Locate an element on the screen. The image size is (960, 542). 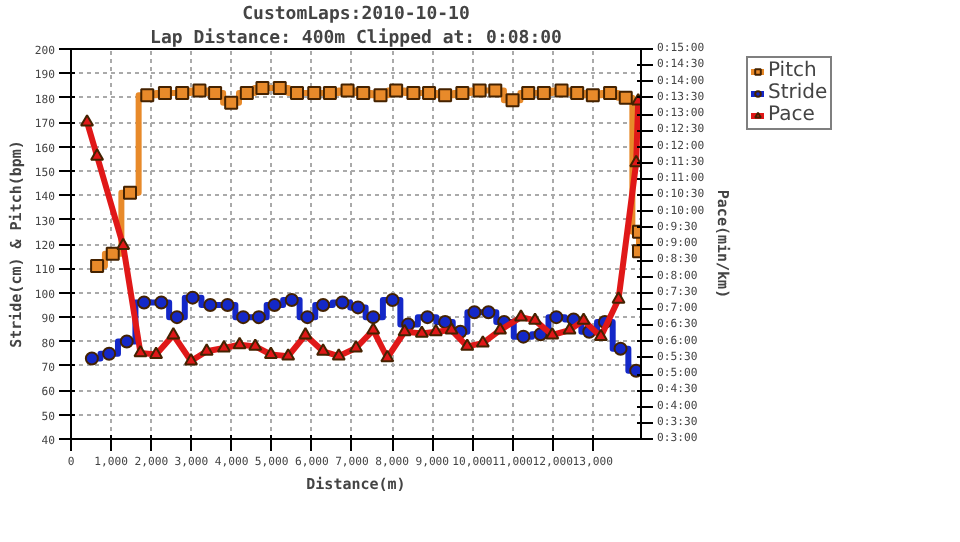
chart-subtitle: Lap Distance: 400m Clipped at: 0:08:00 is located at coordinates (356, 38).